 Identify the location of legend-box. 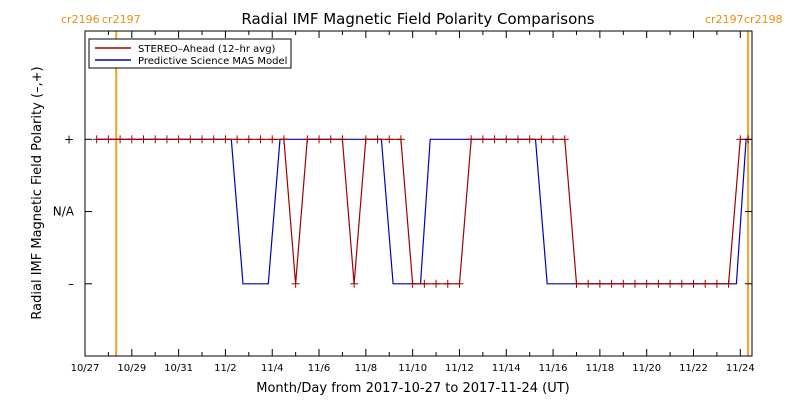
(190, 53).